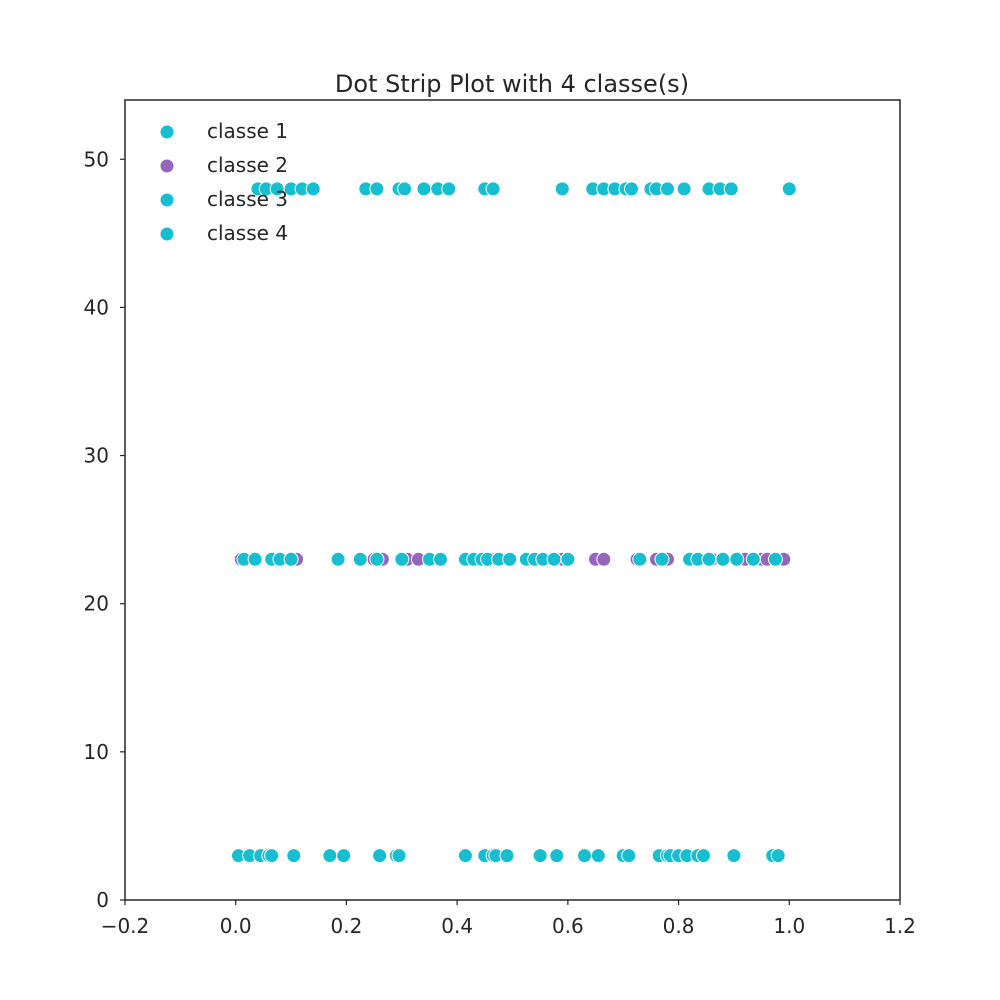 This screenshot has height=1000, width=1000. What do you see at coordinates (96, 752) in the screenshot?
I see `y-tick-label: 10` at bounding box center [96, 752].